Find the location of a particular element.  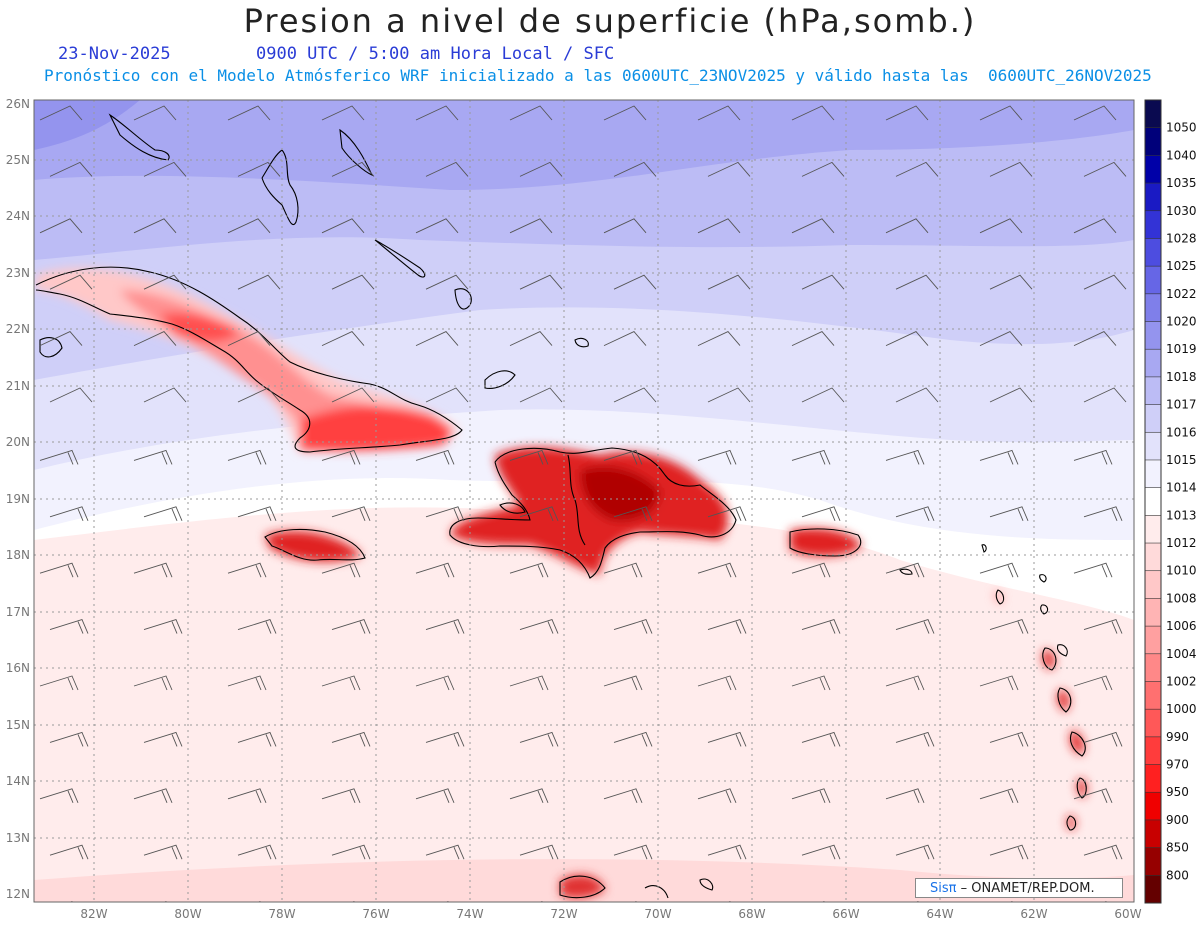

colorbar-label: 1040 is located at coordinates (1181, 155).